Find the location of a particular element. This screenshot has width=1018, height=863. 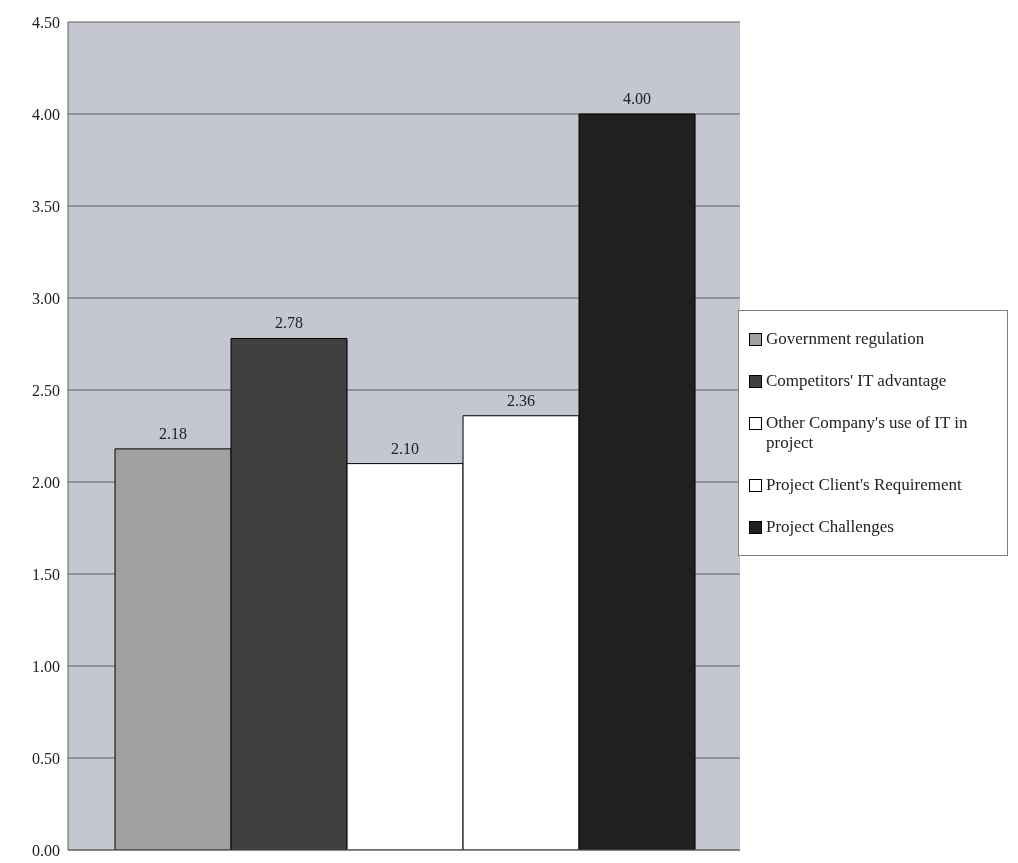

y-tick-label: 0.00 is located at coordinates (46, 850).